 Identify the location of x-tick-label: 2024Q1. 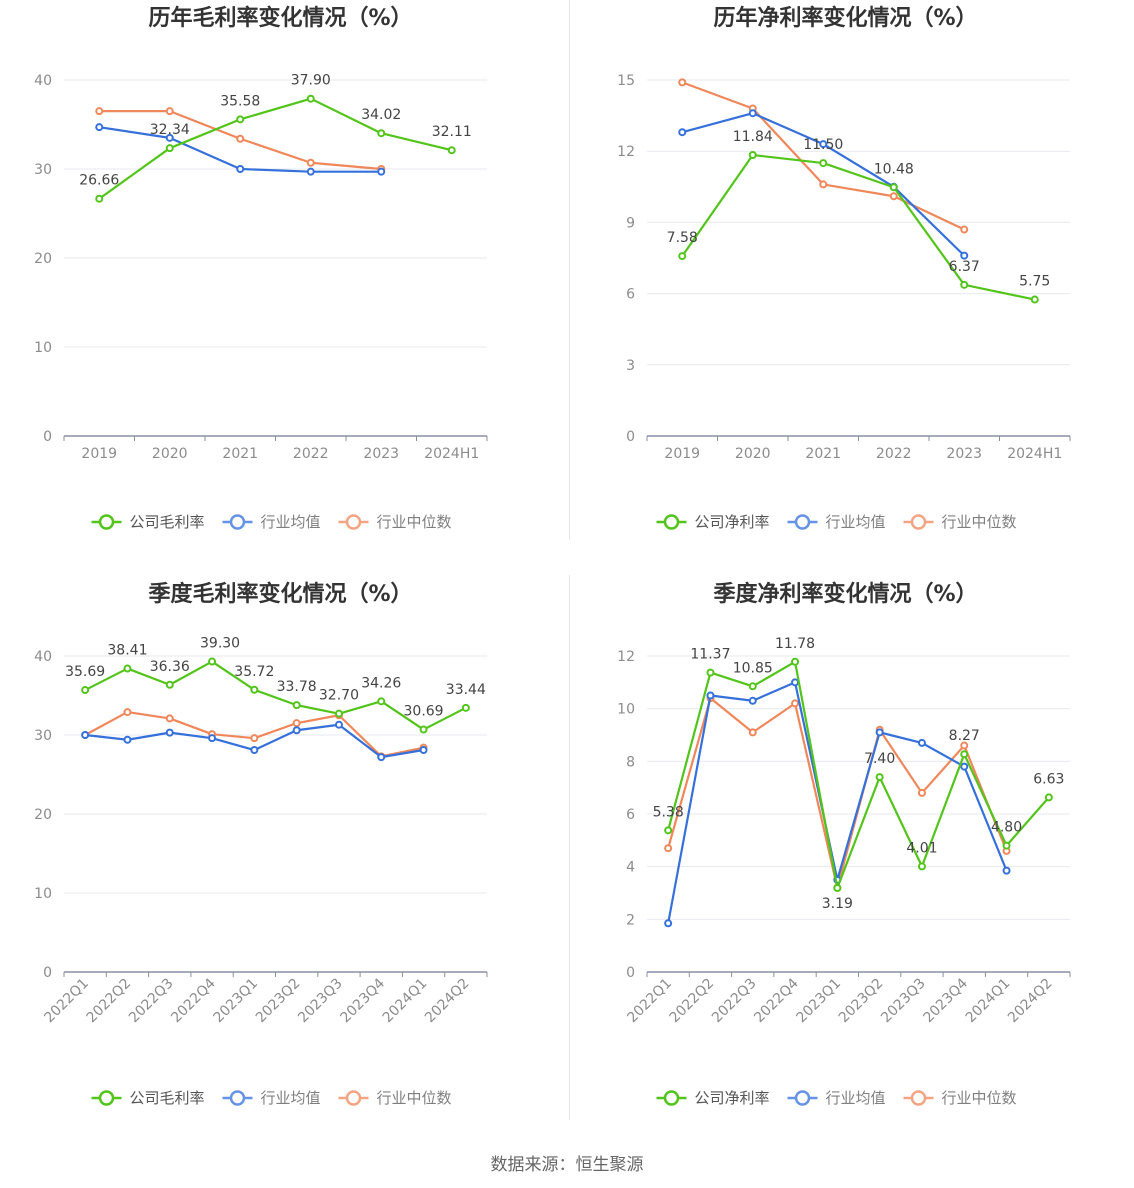
(988, 1001).